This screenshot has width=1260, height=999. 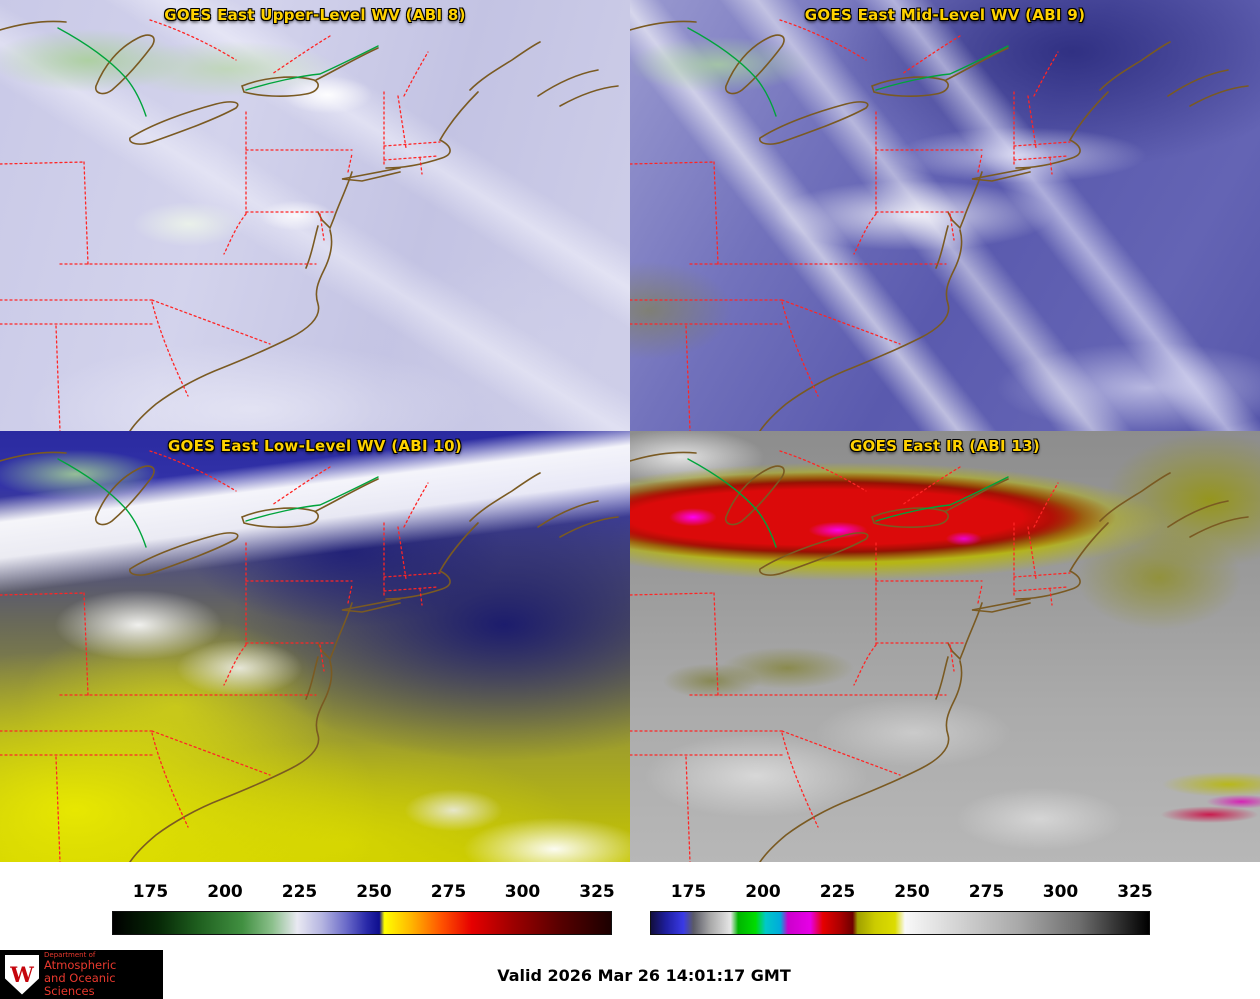 What do you see at coordinates (70, 954) in the screenshot?
I see `logo-line-1: Department of` at bounding box center [70, 954].